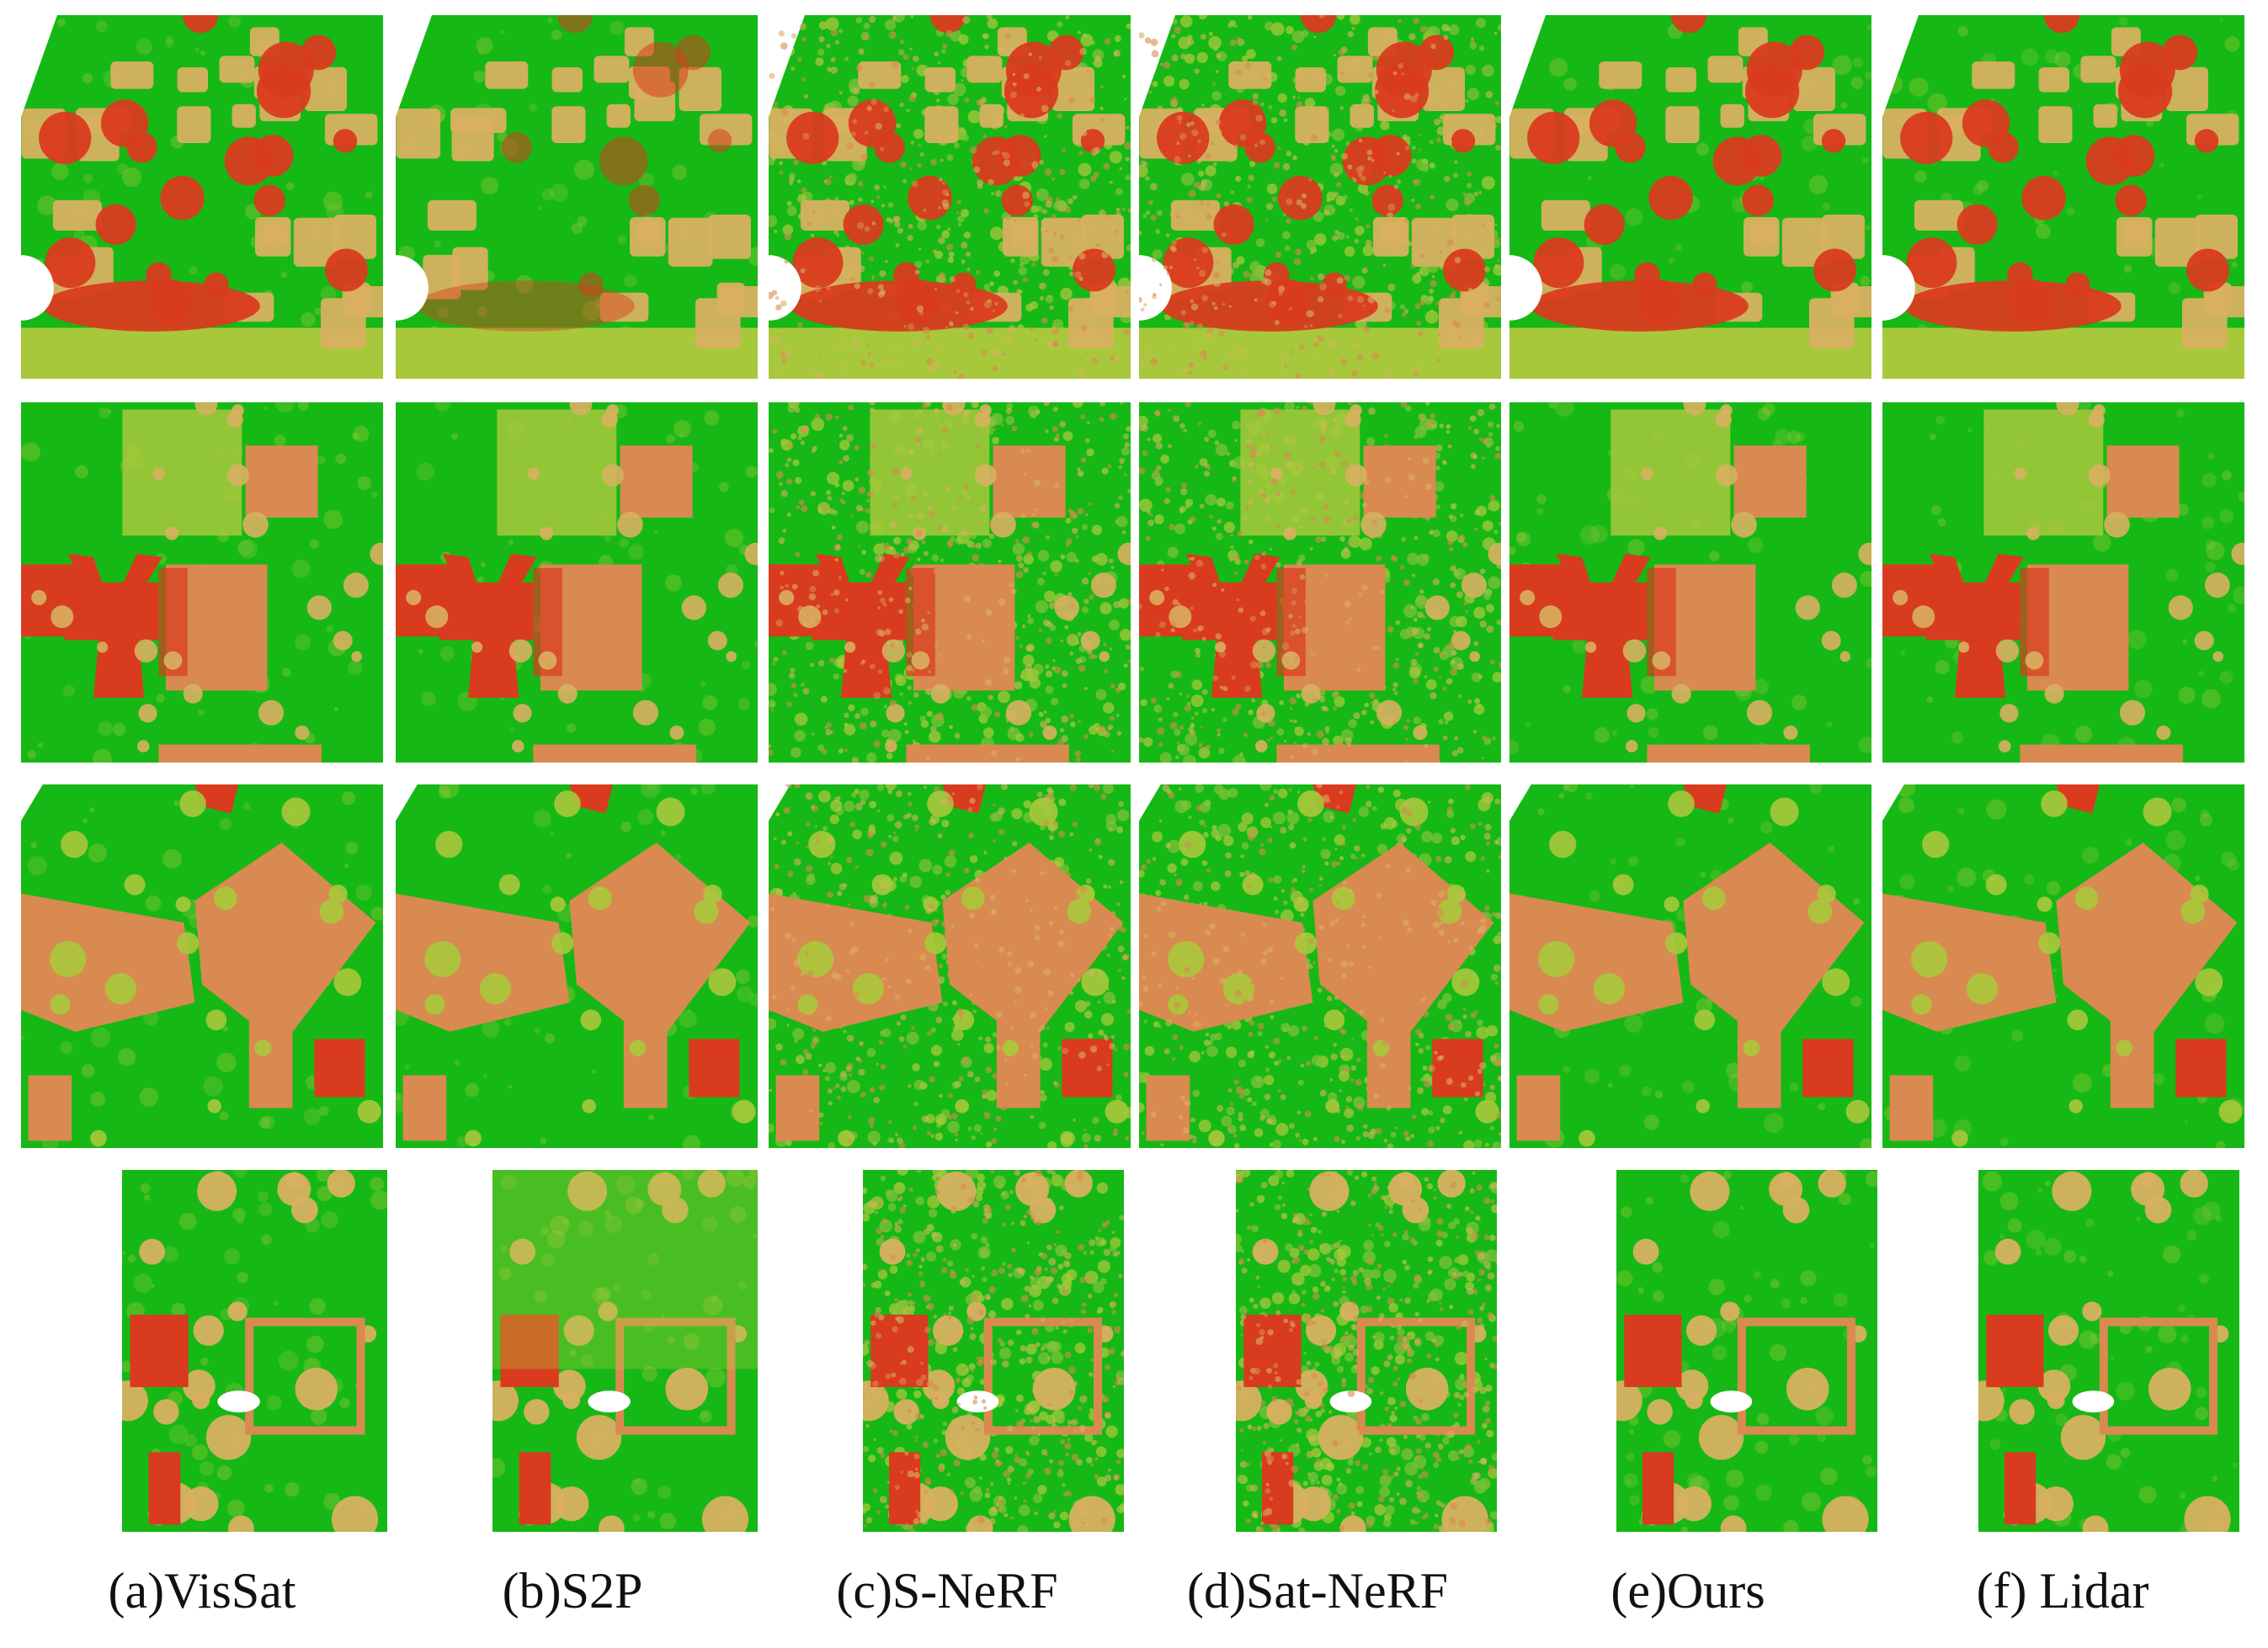  Describe the element at coordinates (1690, 197) in the screenshot. I see `dsm-tile-r1-e` at that location.